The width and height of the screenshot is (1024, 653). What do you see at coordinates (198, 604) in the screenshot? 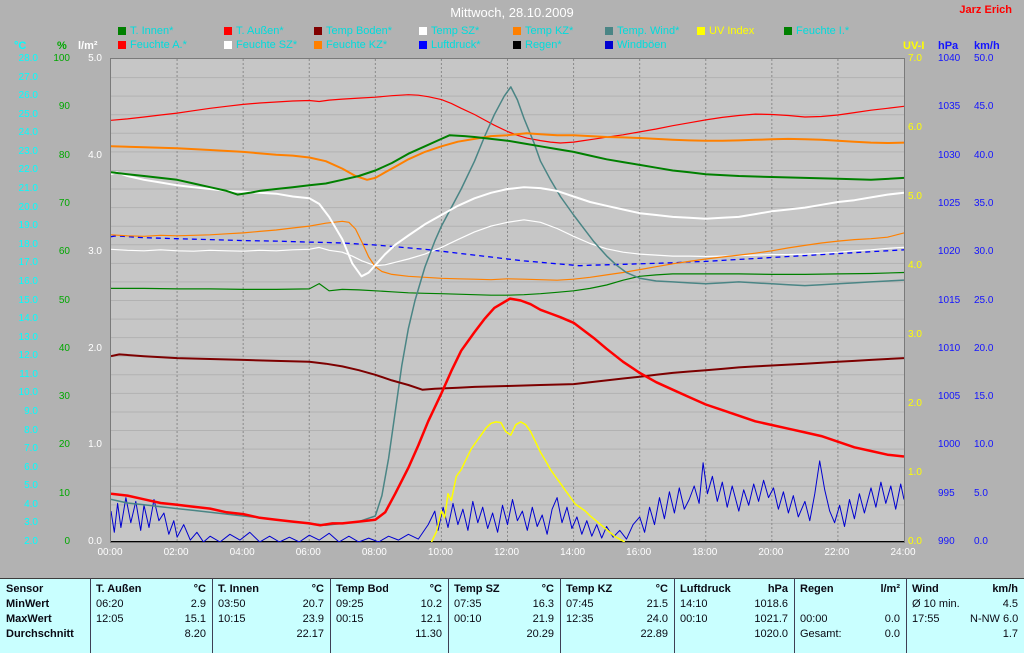
I see `table-cell-value: 2.9` at bounding box center [198, 604].